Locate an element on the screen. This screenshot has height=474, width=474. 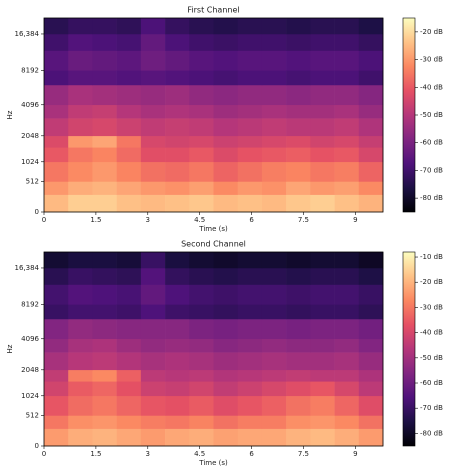
colorbar-tick-label: -20 dB is located at coordinates (431, 282).